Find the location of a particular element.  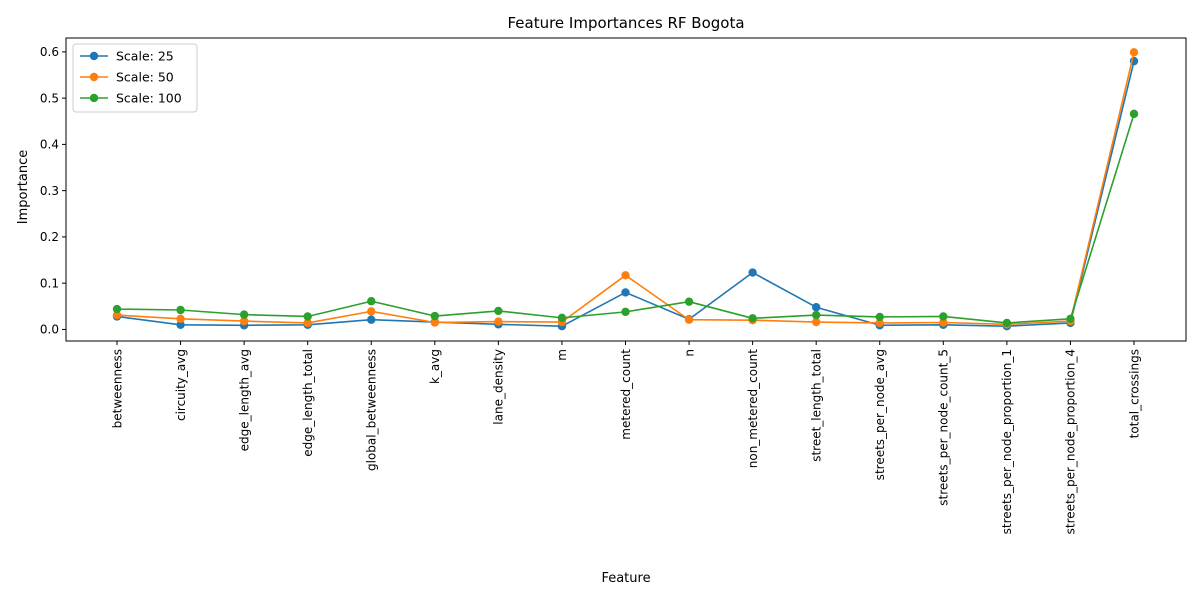

legend-label: Scale: 25 is located at coordinates (145, 55).